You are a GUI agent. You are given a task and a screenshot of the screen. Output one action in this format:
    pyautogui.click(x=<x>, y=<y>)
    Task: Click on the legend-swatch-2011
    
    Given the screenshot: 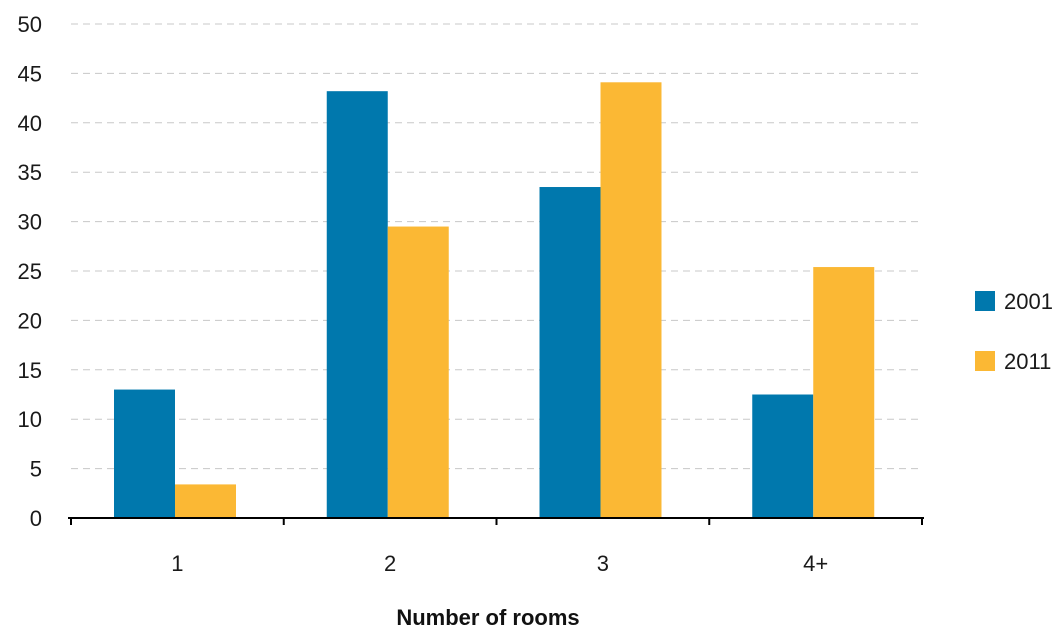 What is the action you would take?
    pyautogui.click(x=985, y=361)
    